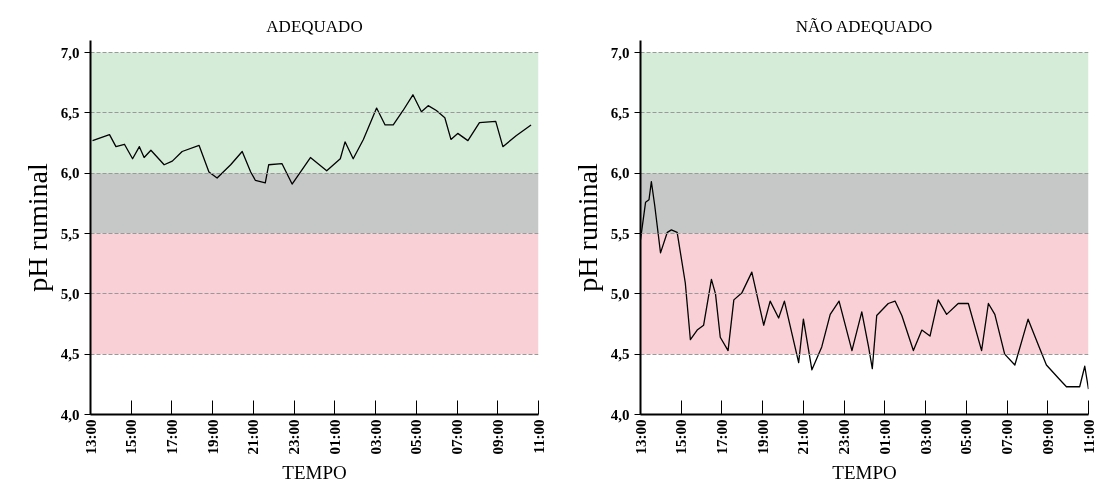 The height and width of the screenshot is (488, 1102). What do you see at coordinates (314, 26) in the screenshot?
I see `chart-title: ADEQUADO` at bounding box center [314, 26].